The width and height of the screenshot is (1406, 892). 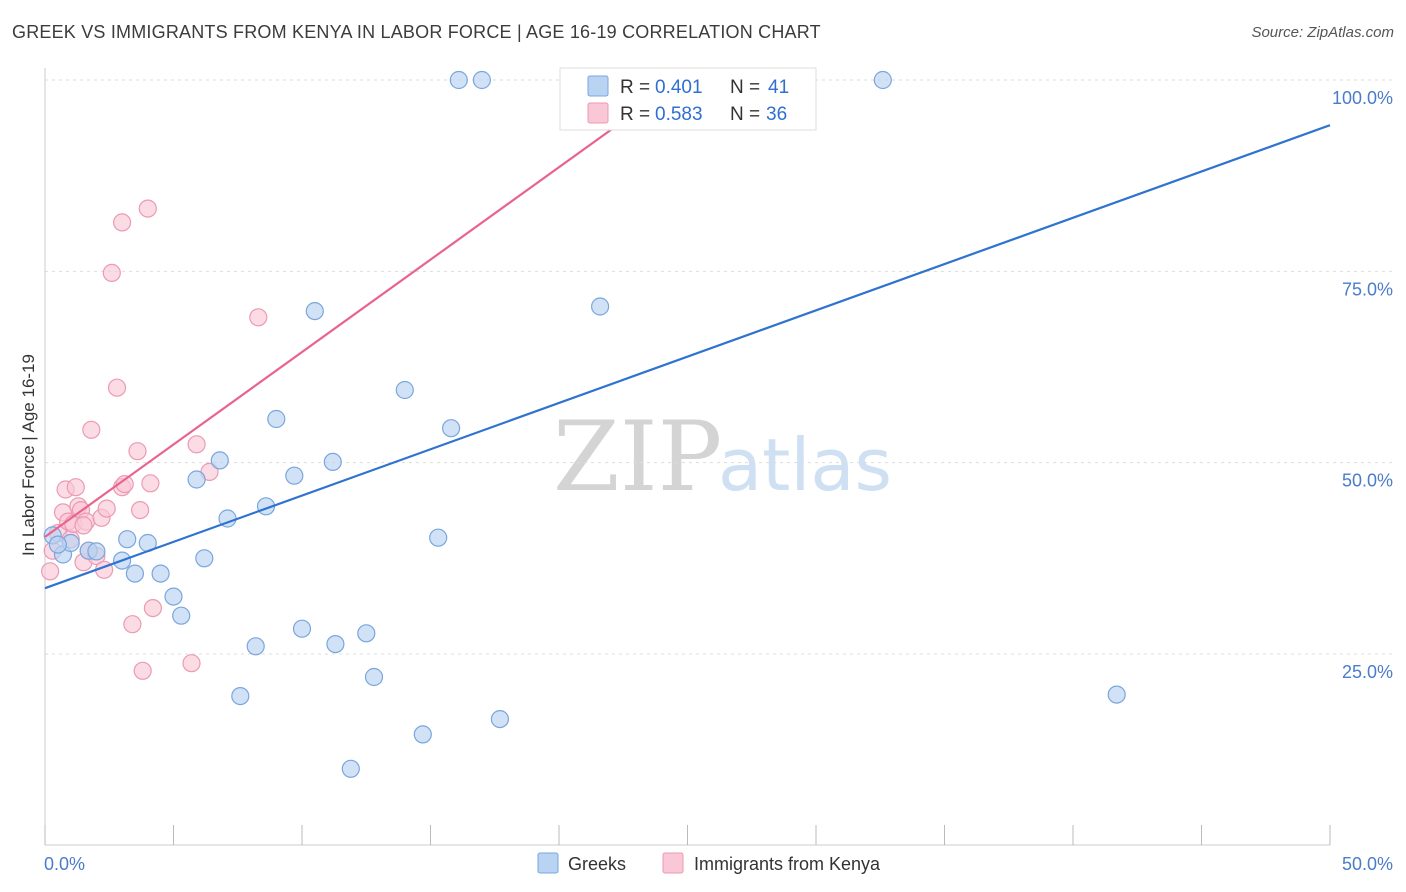 What do you see at coordinates (598, 86) in the screenshot?
I see `legend-swatch-greeks` at bounding box center [598, 86].